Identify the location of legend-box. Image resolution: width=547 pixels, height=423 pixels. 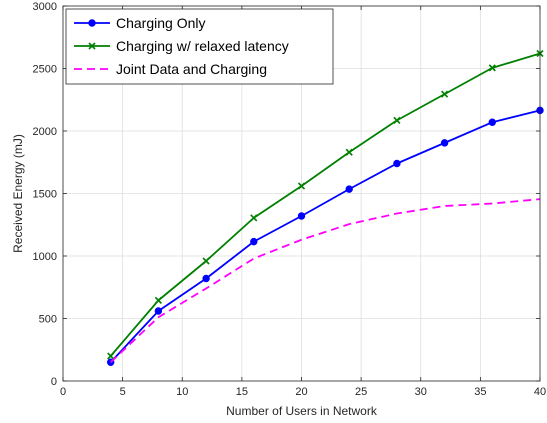
(199, 46).